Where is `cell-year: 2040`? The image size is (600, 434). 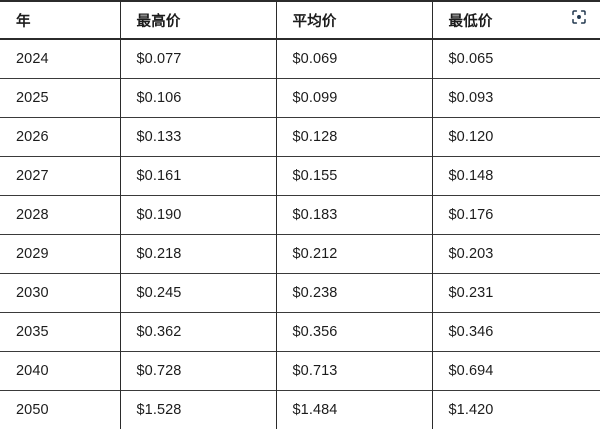 cell-year: 2040 is located at coordinates (32, 370).